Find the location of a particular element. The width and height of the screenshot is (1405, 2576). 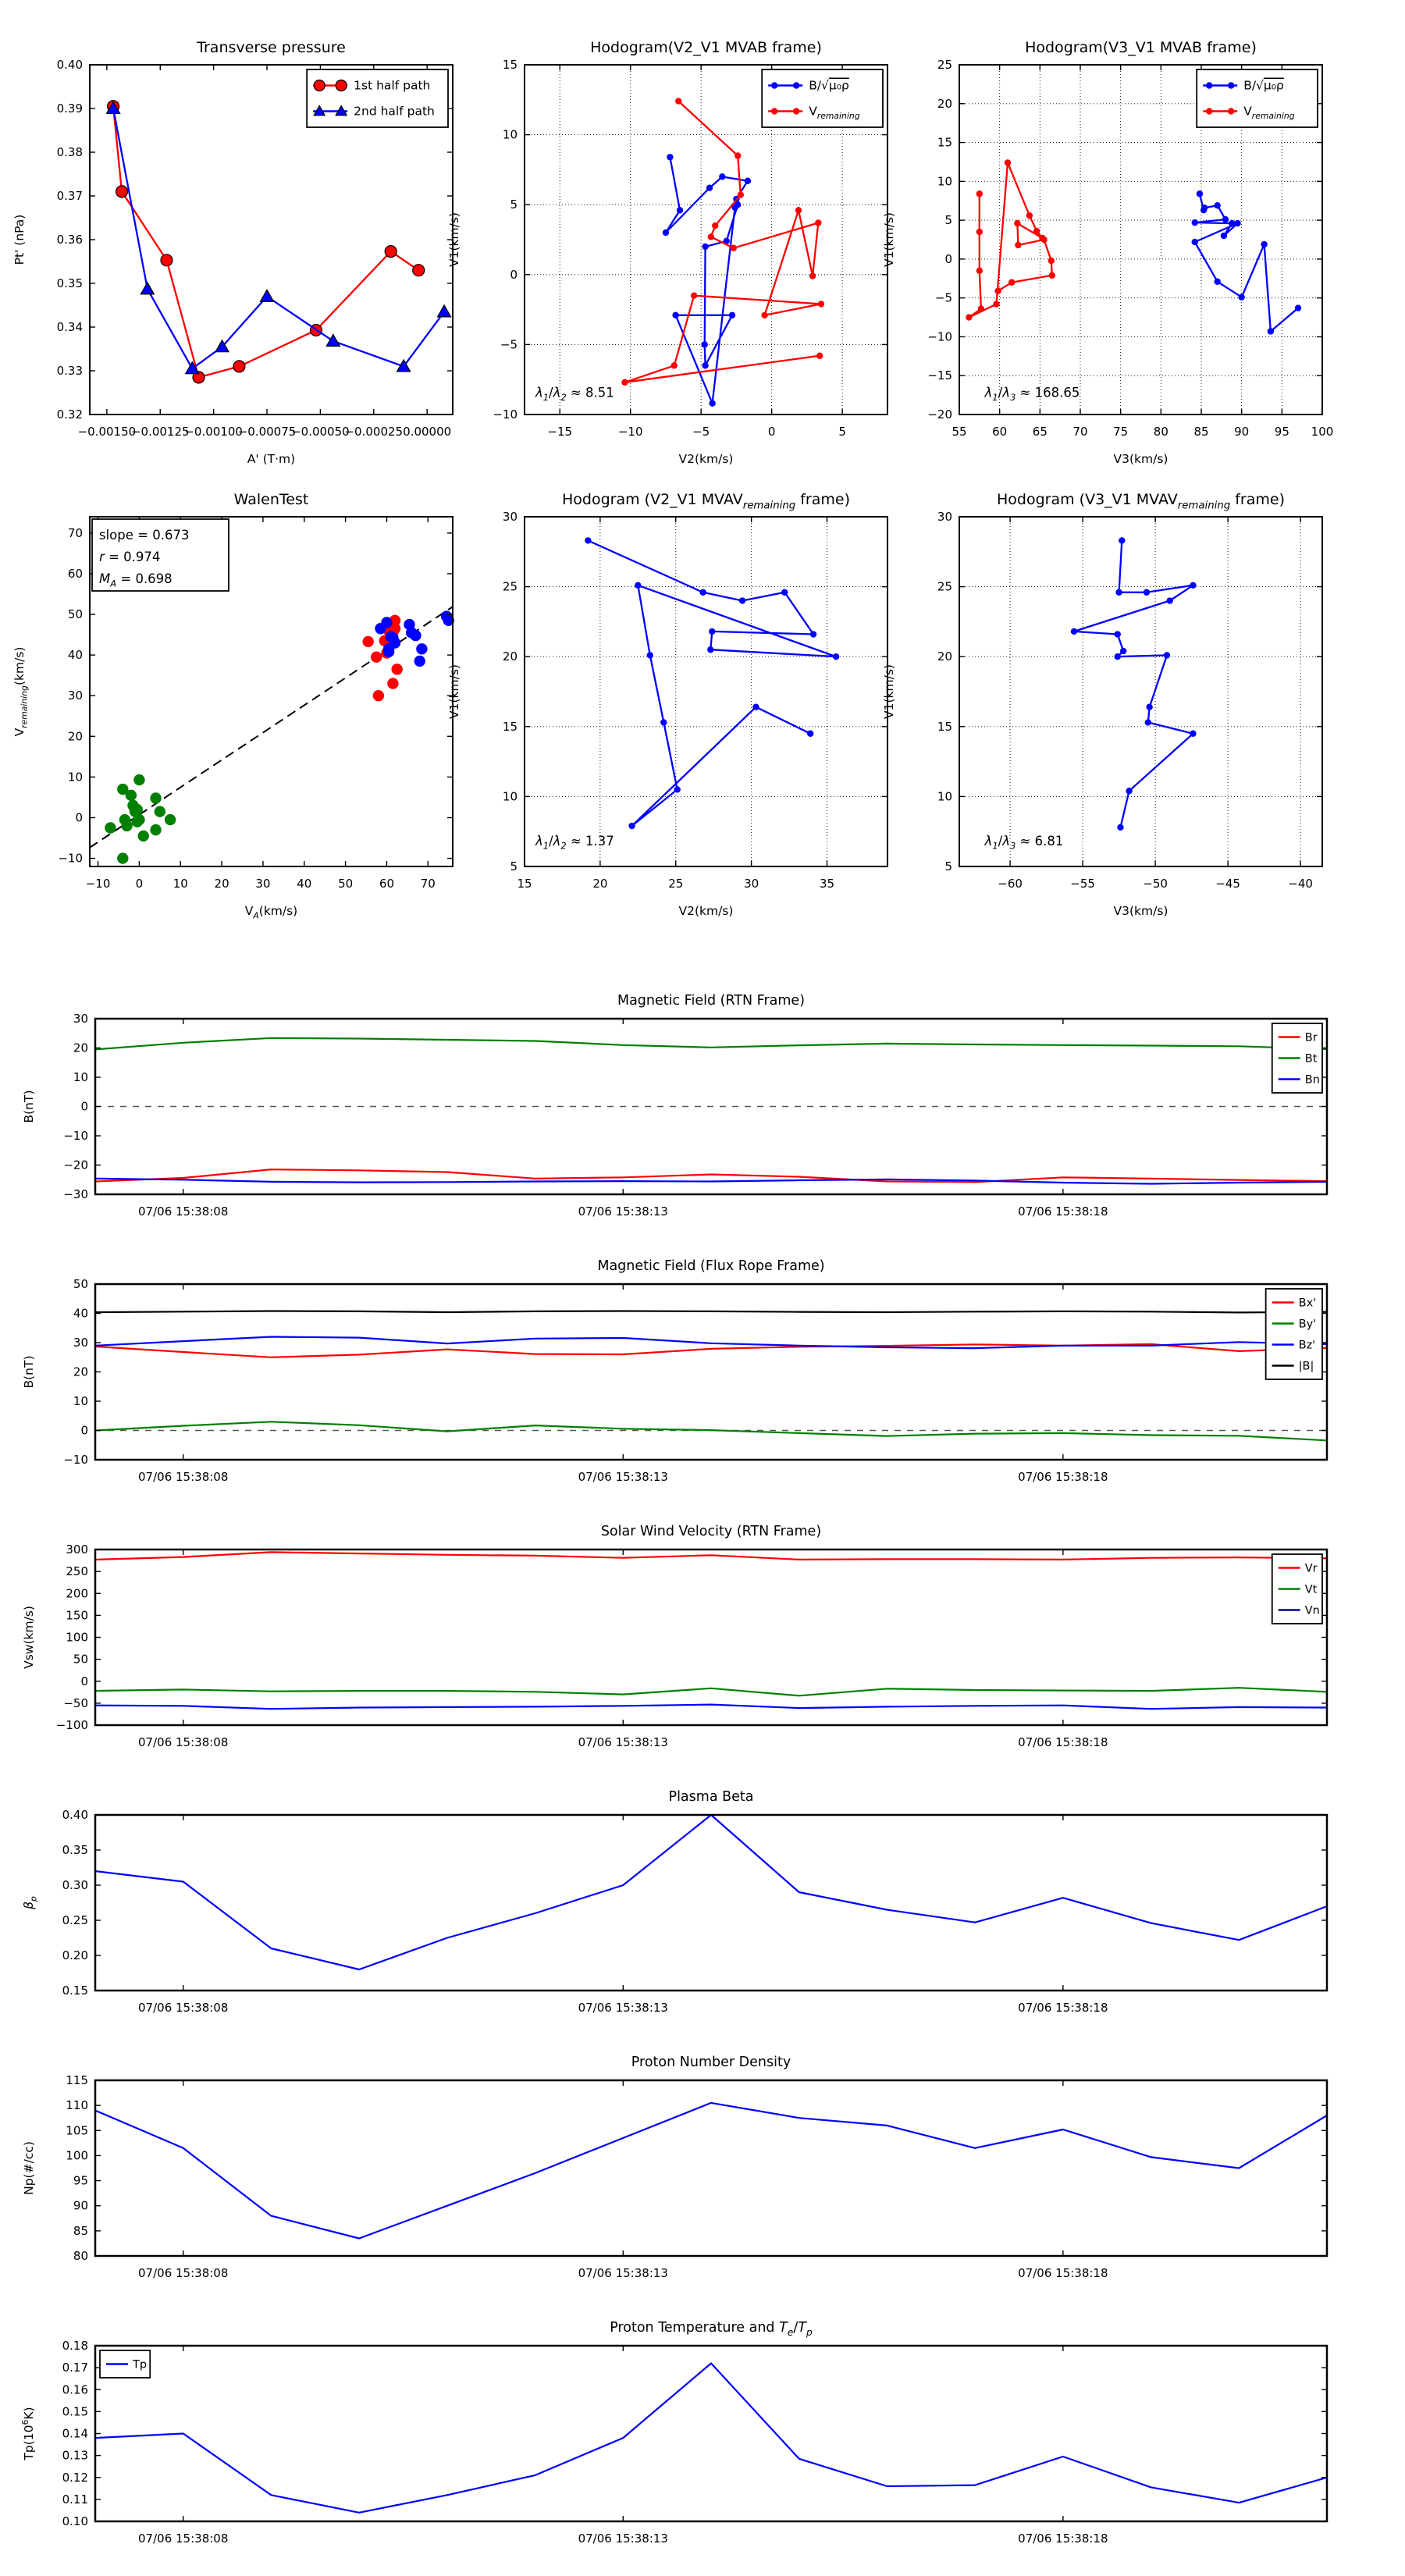

y-tick-label: 0.18 is located at coordinates (75, 2346).